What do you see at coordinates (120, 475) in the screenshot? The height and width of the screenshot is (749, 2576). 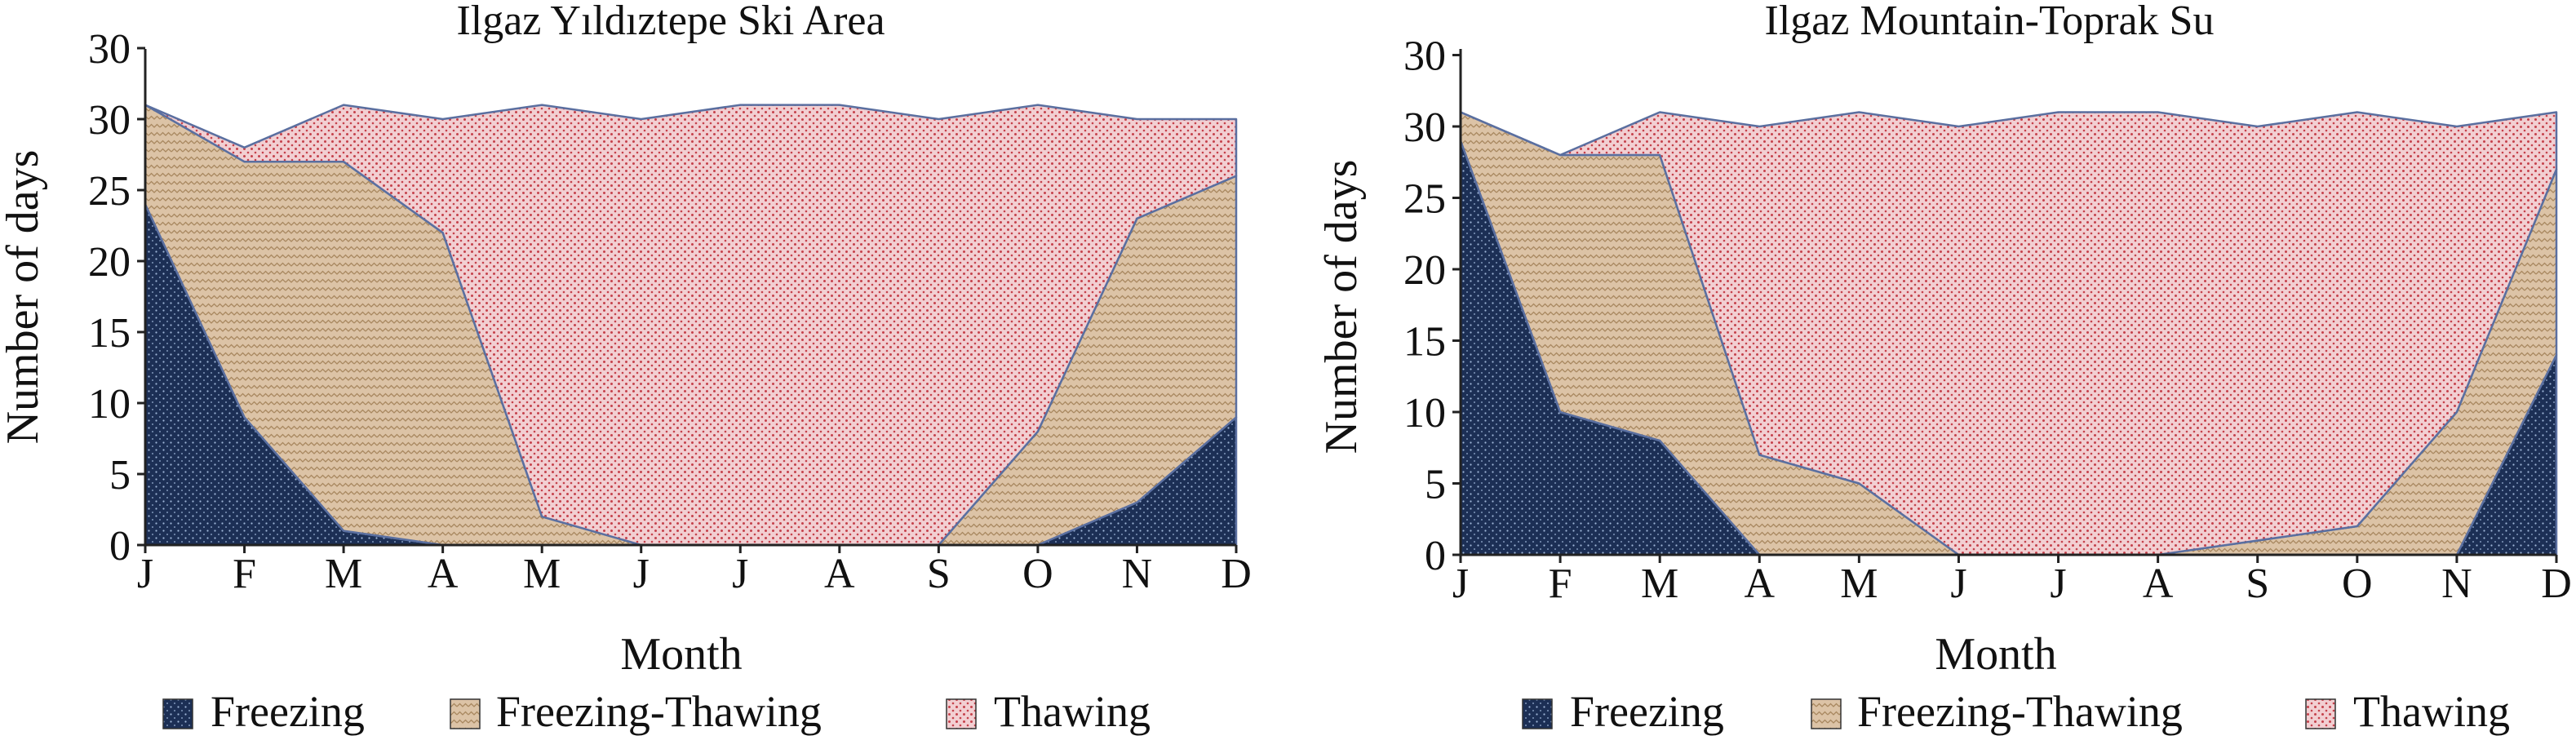 I see `chart-left-ytick-label-1: 5` at bounding box center [120, 475].